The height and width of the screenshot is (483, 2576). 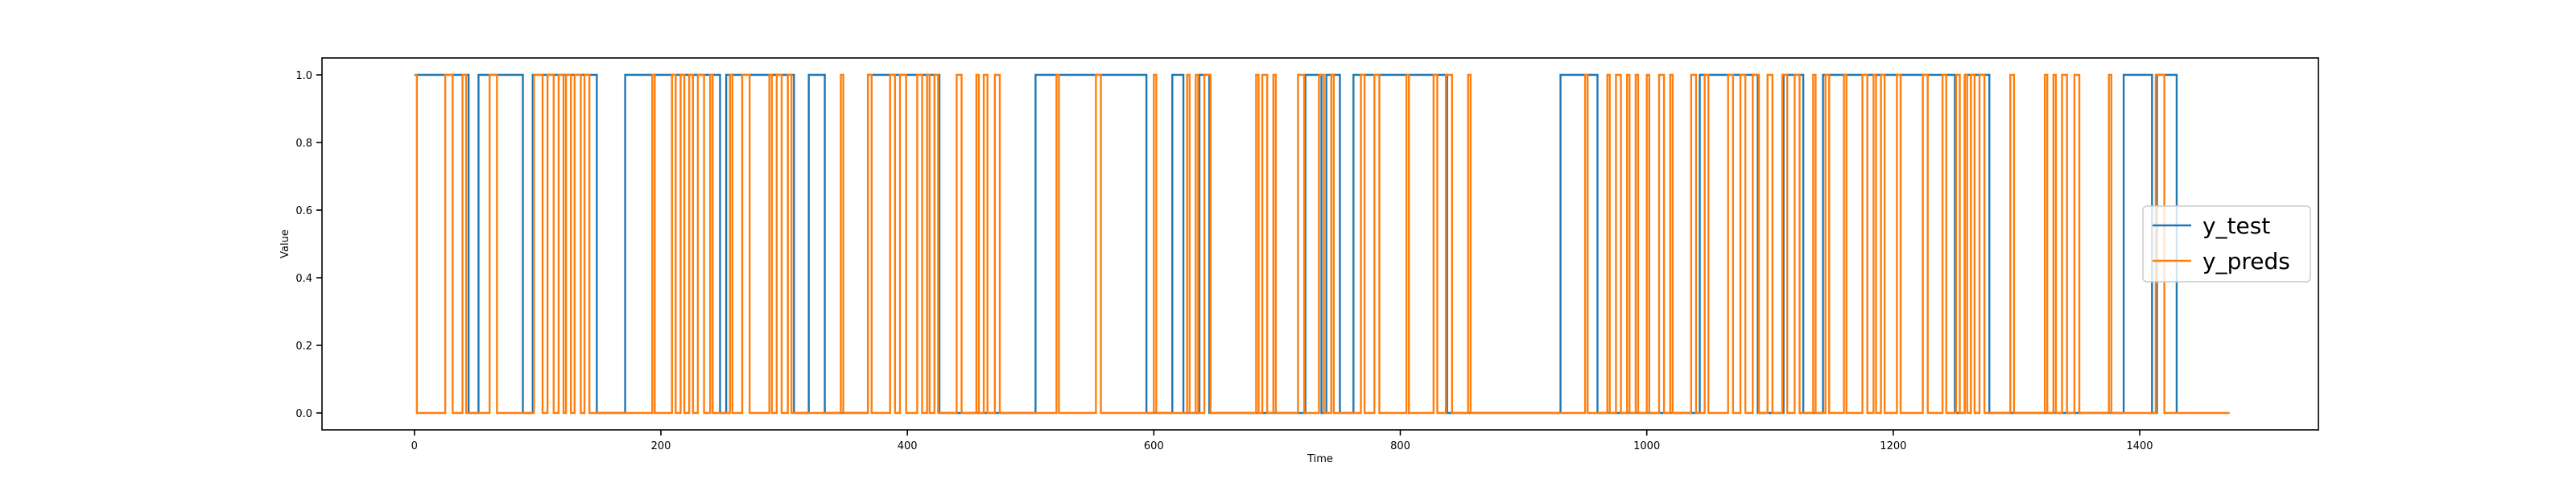 I want to click on legend-label-y-test: y_test, so click(x=2236, y=226).